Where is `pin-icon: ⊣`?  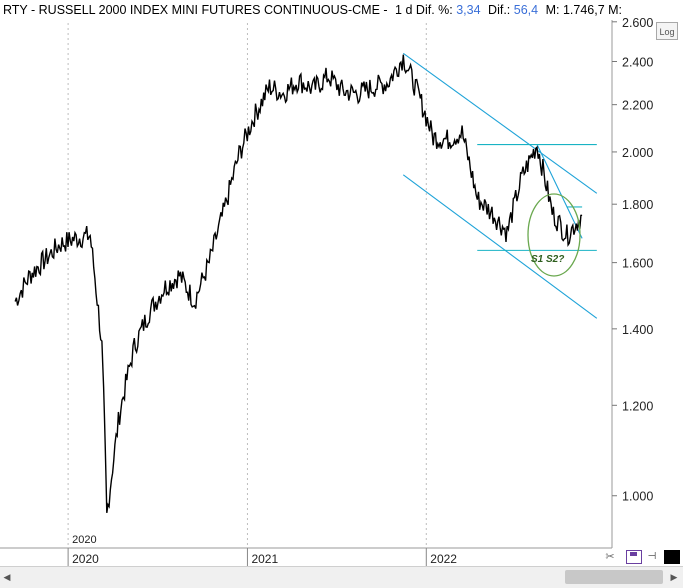 pin-icon: ⊣ is located at coordinates (652, 556).